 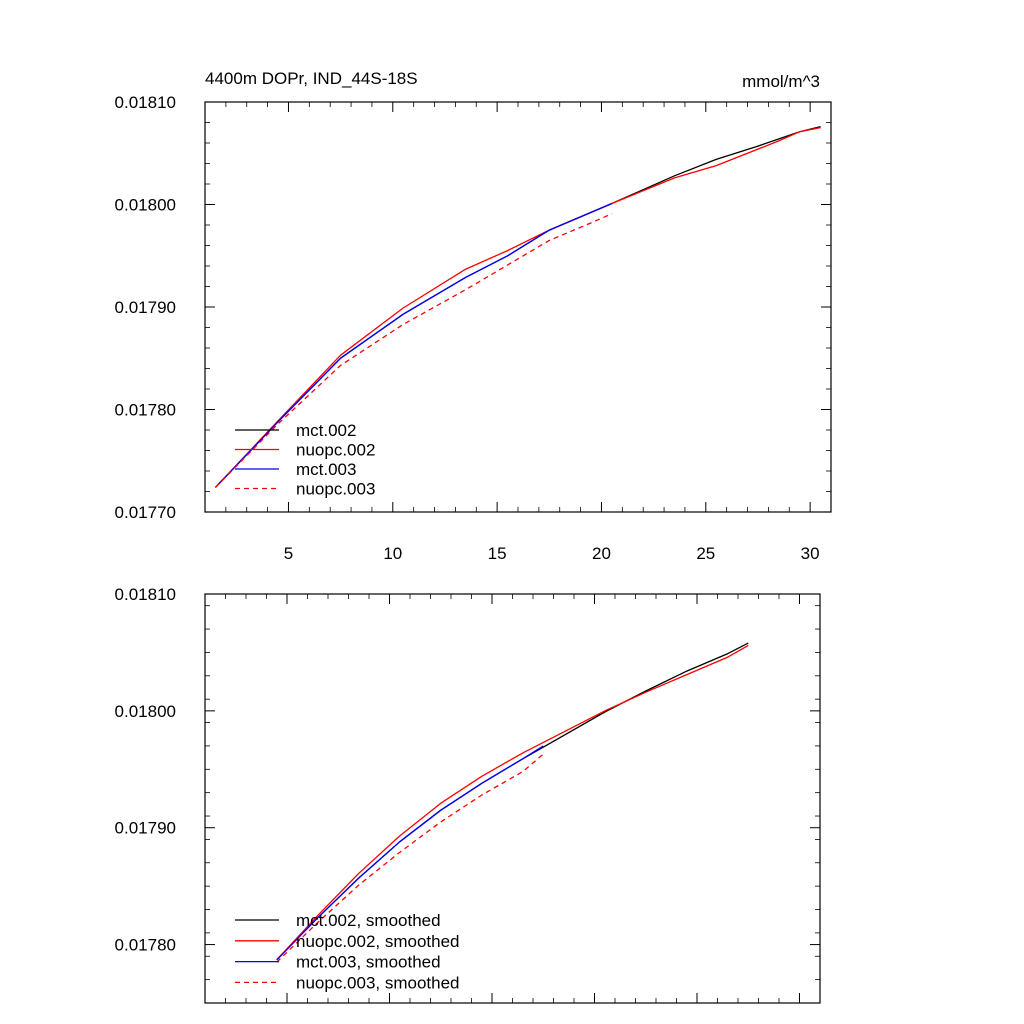 What do you see at coordinates (335, 450) in the screenshot?
I see `legend-label: nuopc.002` at bounding box center [335, 450].